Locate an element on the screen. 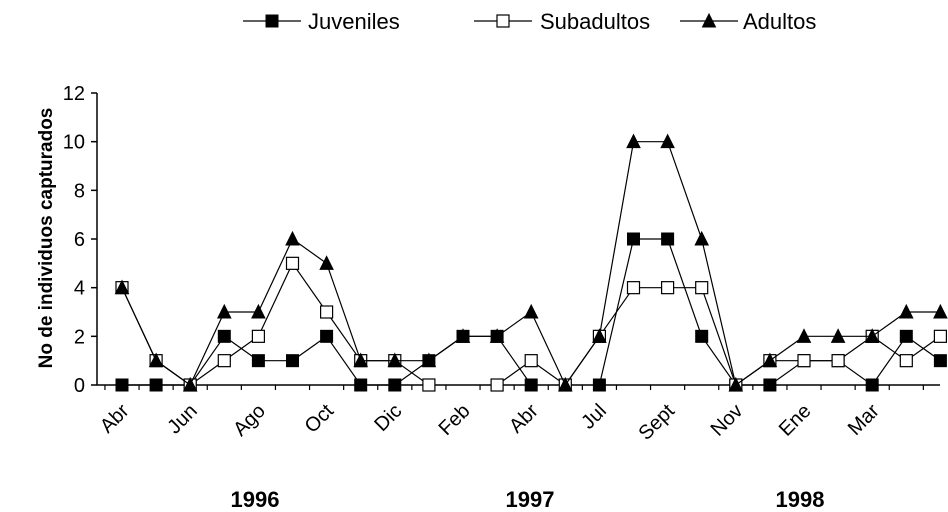 The width and height of the screenshot is (948, 512). y-tick-label: 6 is located at coordinates (79, 240).